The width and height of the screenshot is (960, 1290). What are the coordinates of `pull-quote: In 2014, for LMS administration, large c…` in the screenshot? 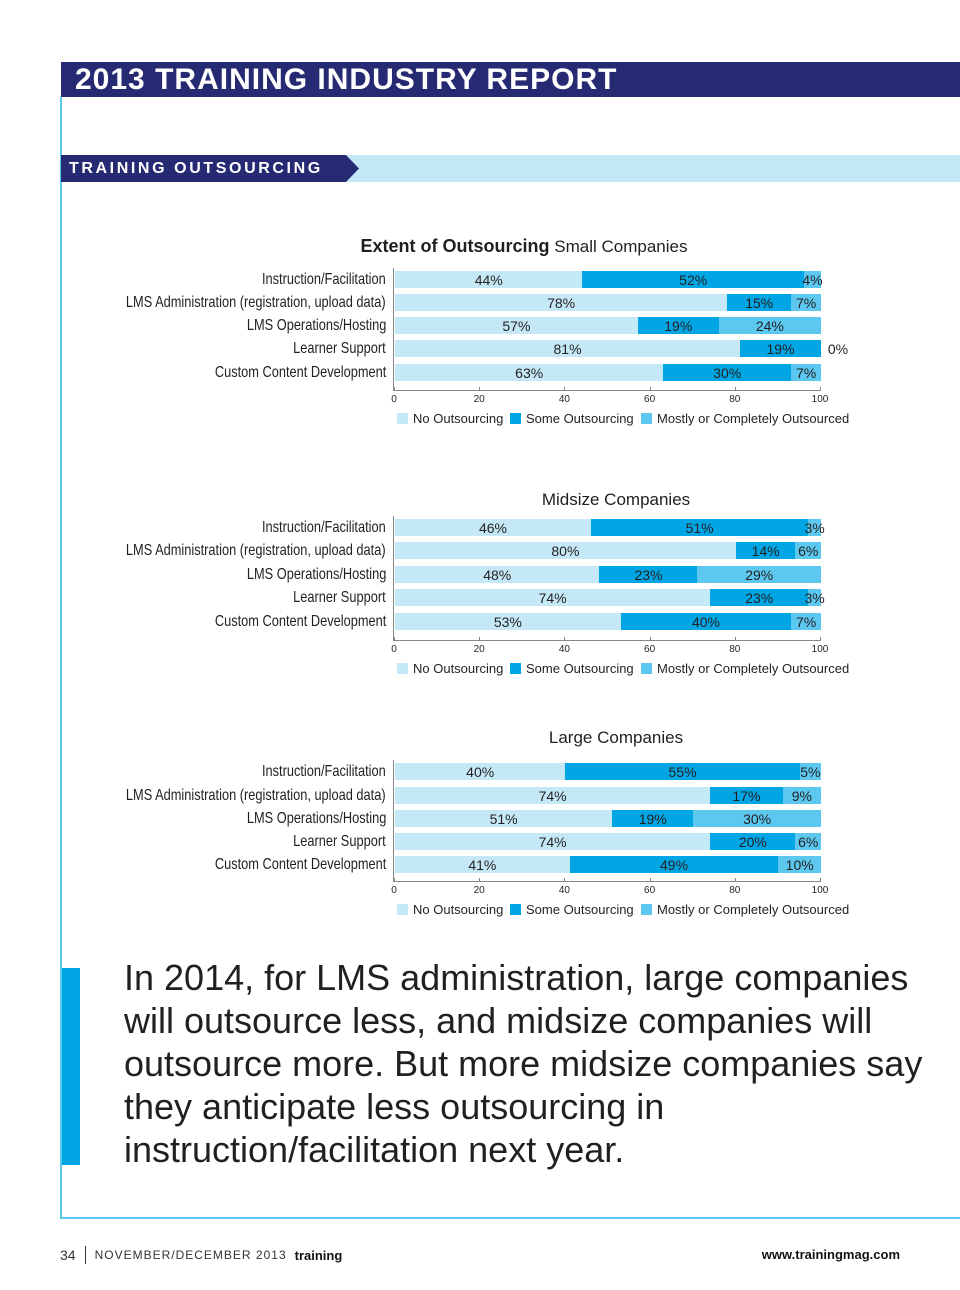 It's located at (523, 1063).